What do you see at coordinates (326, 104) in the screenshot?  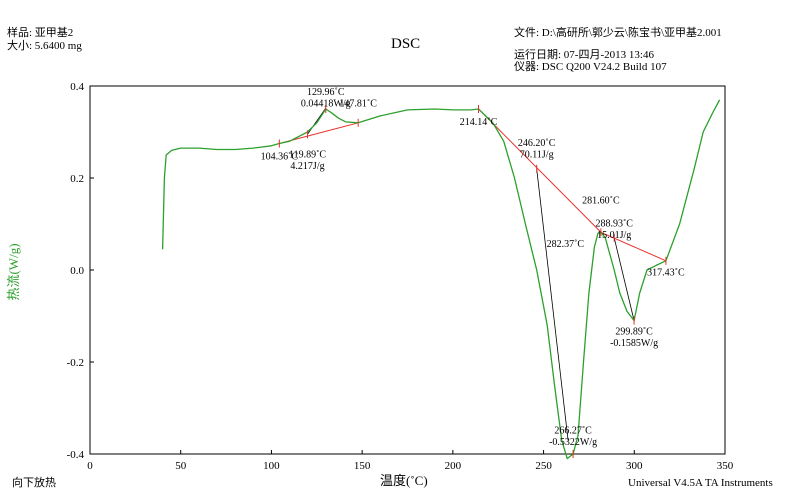 I see `peak-annotation: 0.04418W/g` at bounding box center [326, 104].